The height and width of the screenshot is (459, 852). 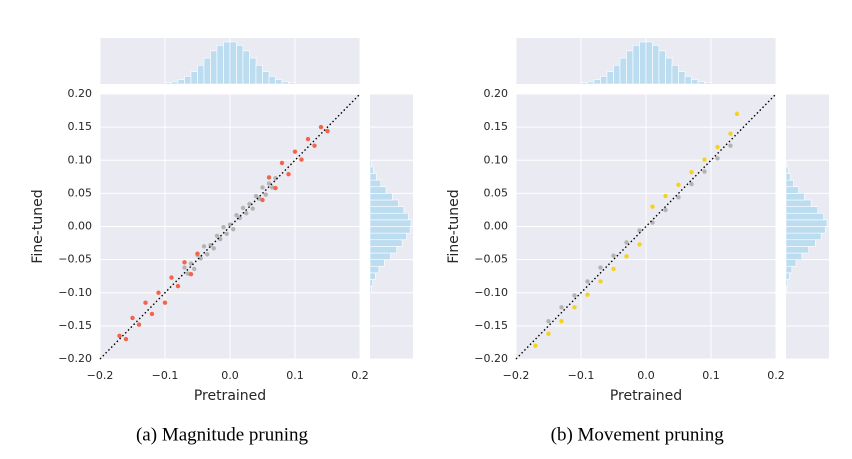 I want to click on y-tick-label: 0.10, so click(x=80, y=159).